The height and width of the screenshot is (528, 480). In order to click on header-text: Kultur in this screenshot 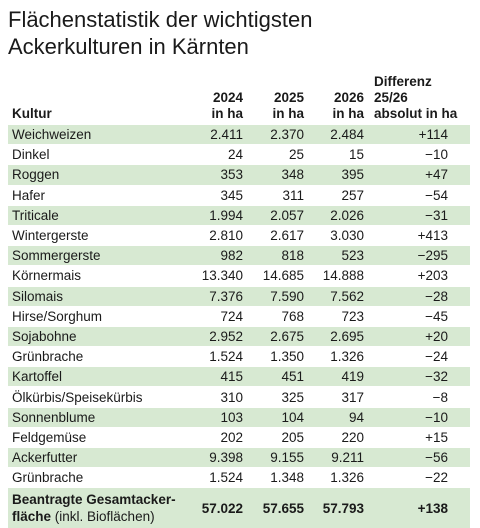, I will do `click(32, 113)`.